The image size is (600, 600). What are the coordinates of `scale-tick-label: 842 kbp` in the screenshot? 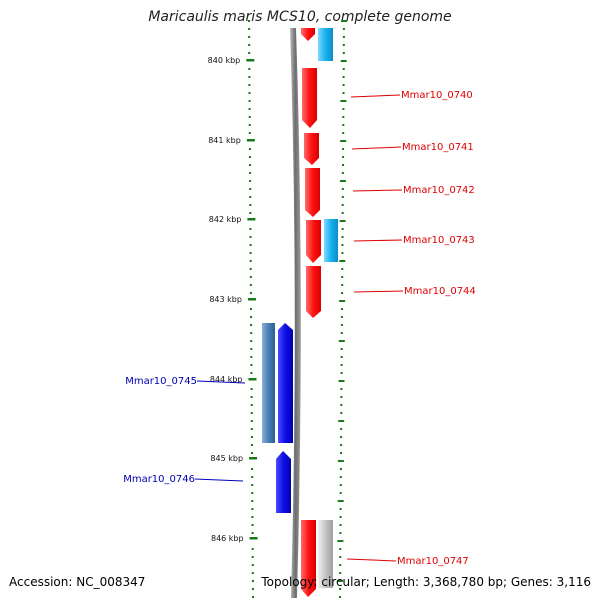 It's located at (225, 219).